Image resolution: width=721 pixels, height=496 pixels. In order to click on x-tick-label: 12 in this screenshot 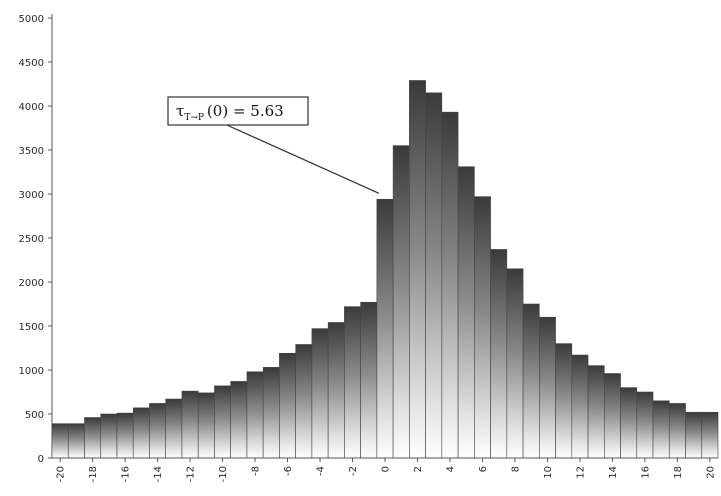, I will do `click(580, 472)`.